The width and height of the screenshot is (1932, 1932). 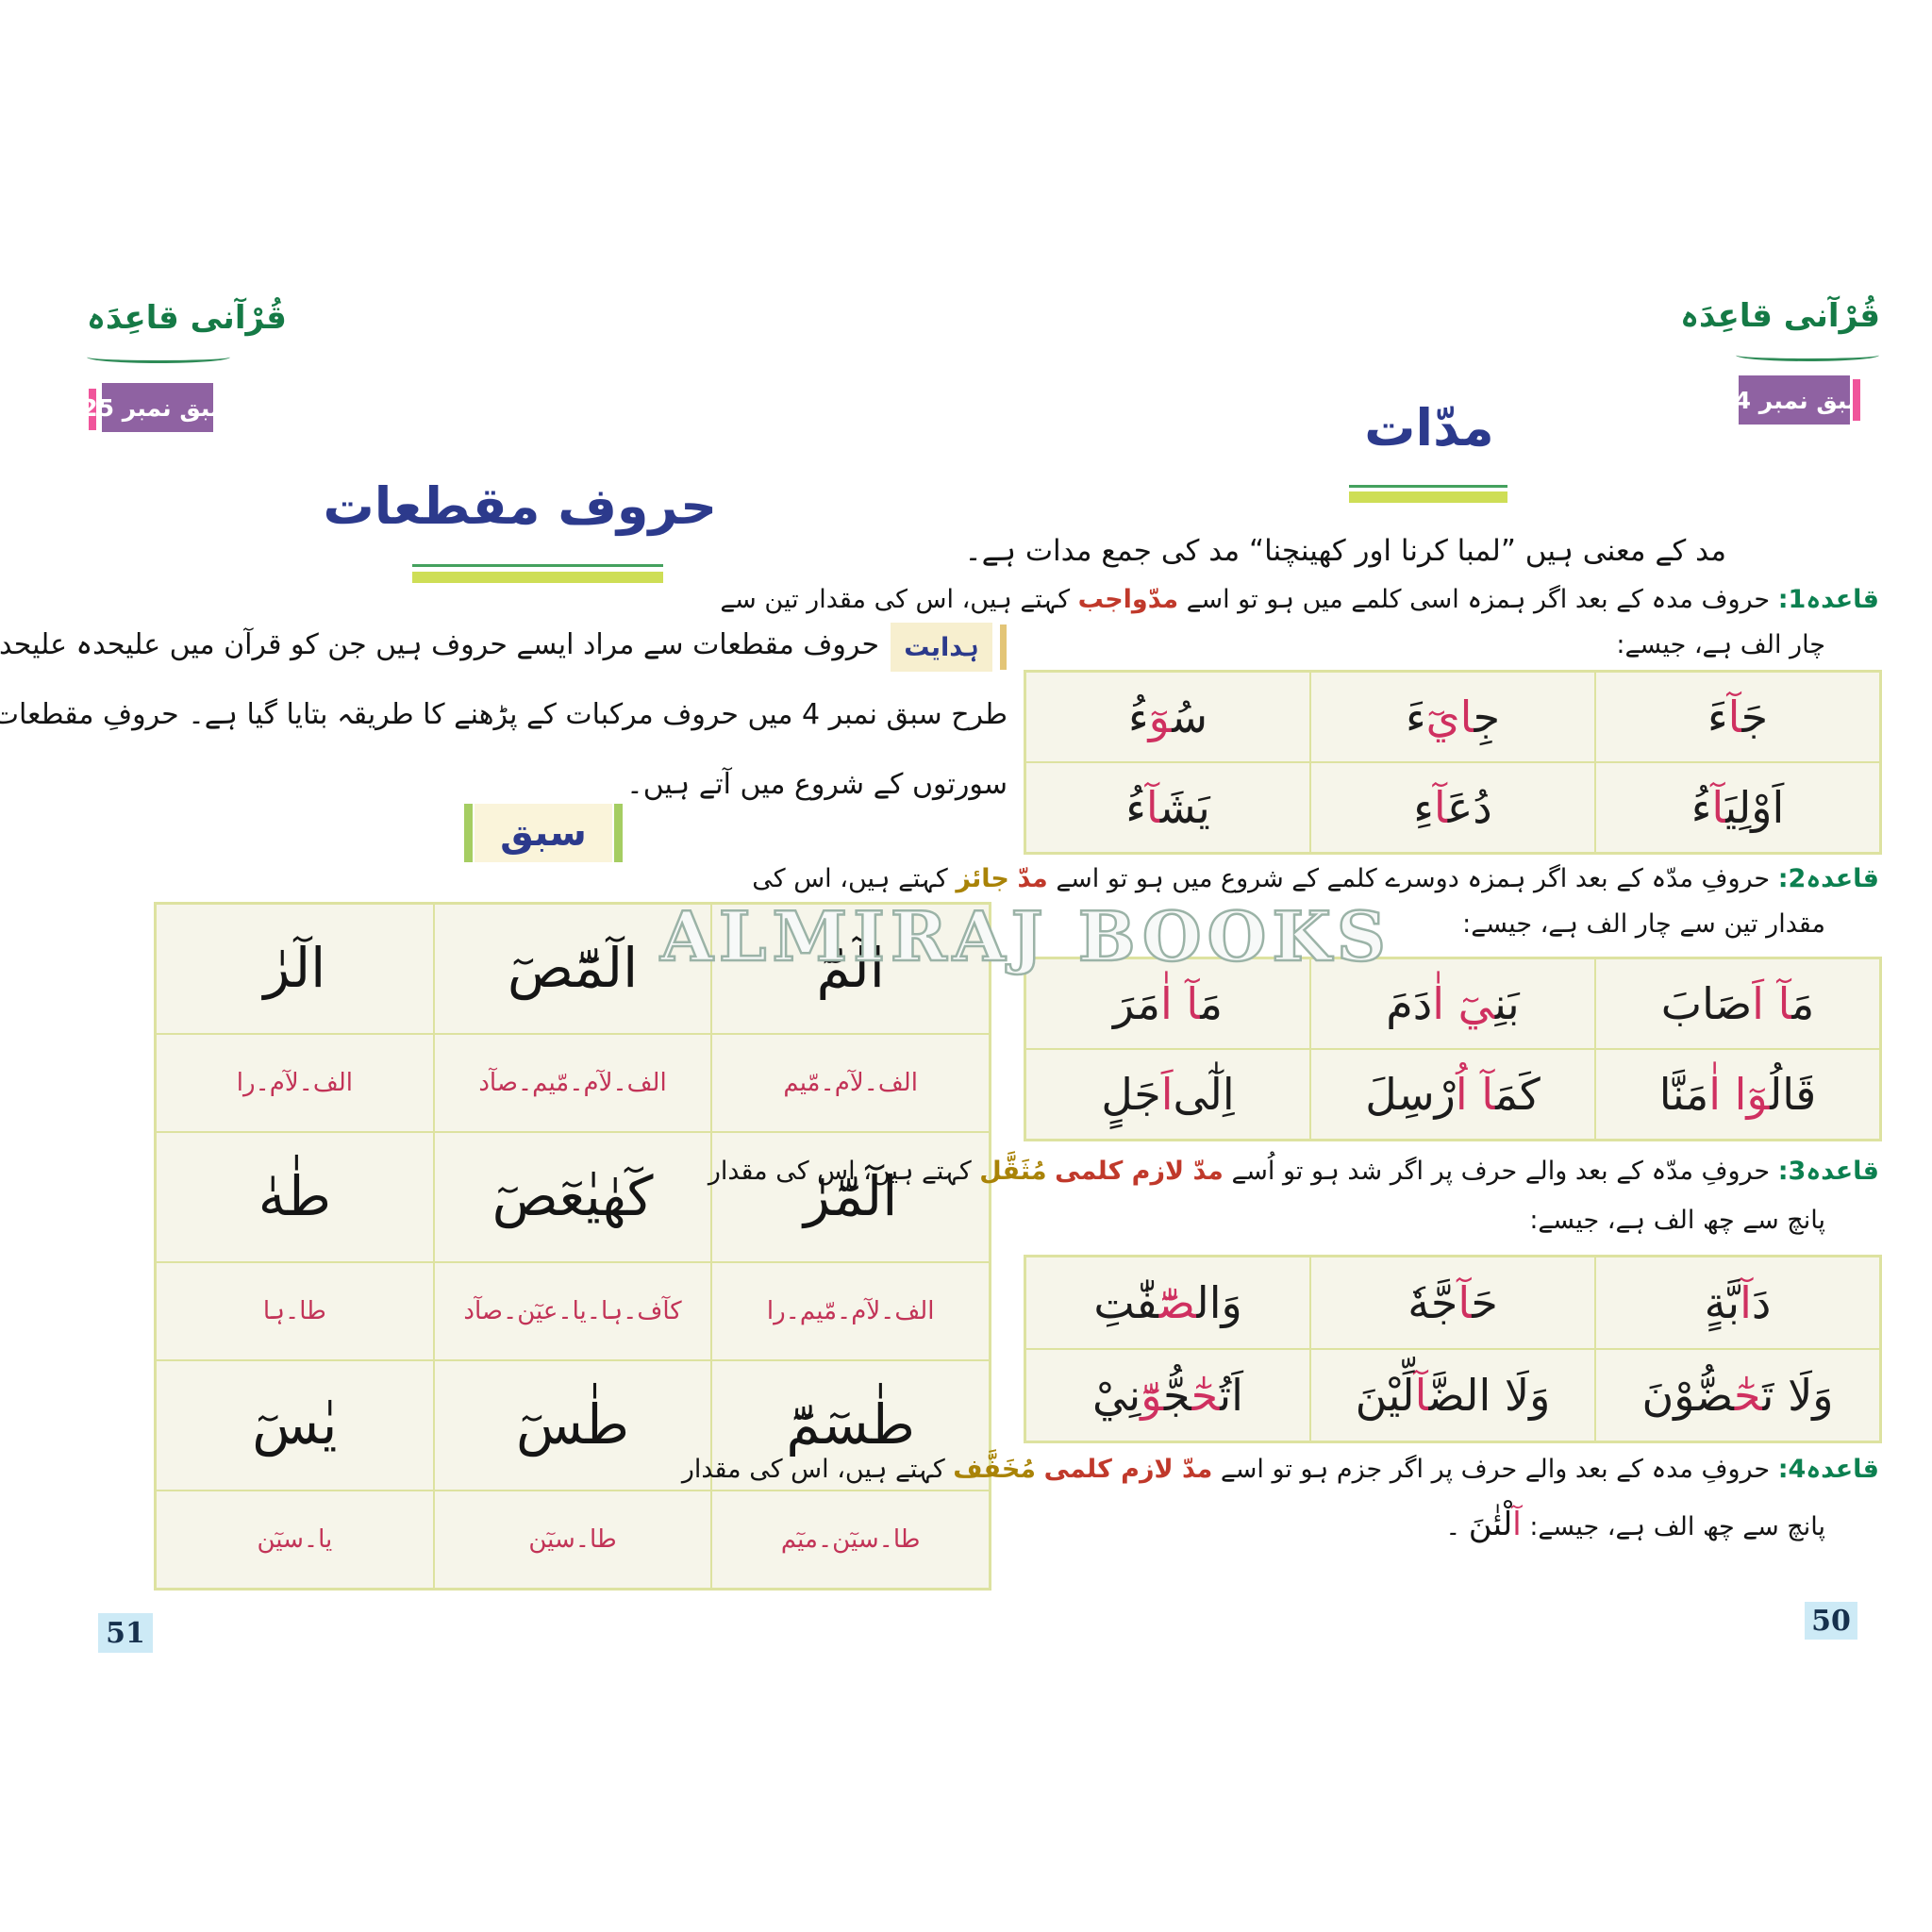 What do you see at coordinates (1452, 717) in the screenshot?
I see `example-cell: جِ‍‍ايٓ ءَ` at bounding box center [1452, 717].